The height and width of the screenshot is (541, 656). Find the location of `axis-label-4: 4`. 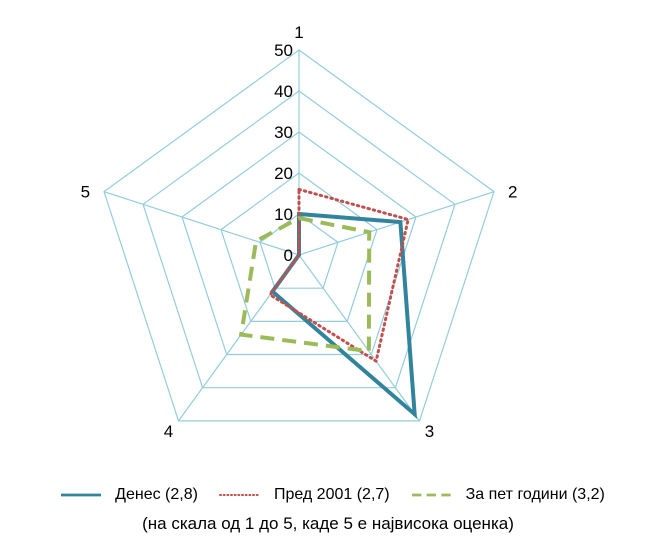

axis-label-4: 4 is located at coordinates (168, 431).